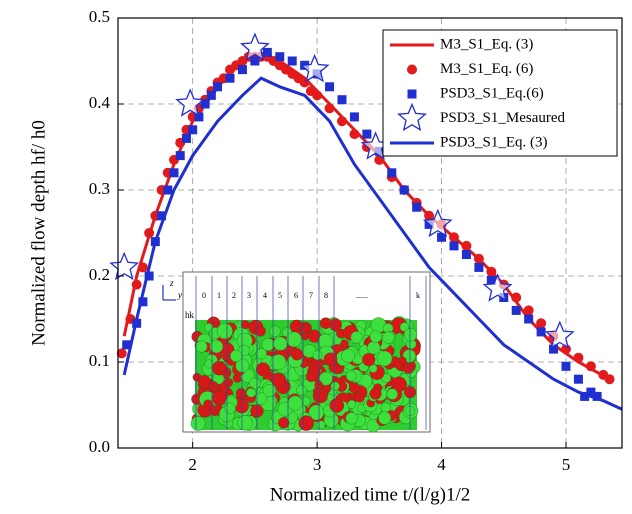 The image size is (632, 514). Describe the element at coordinates (418, 295) in the screenshot. I see `inset-column-label: k` at that location.